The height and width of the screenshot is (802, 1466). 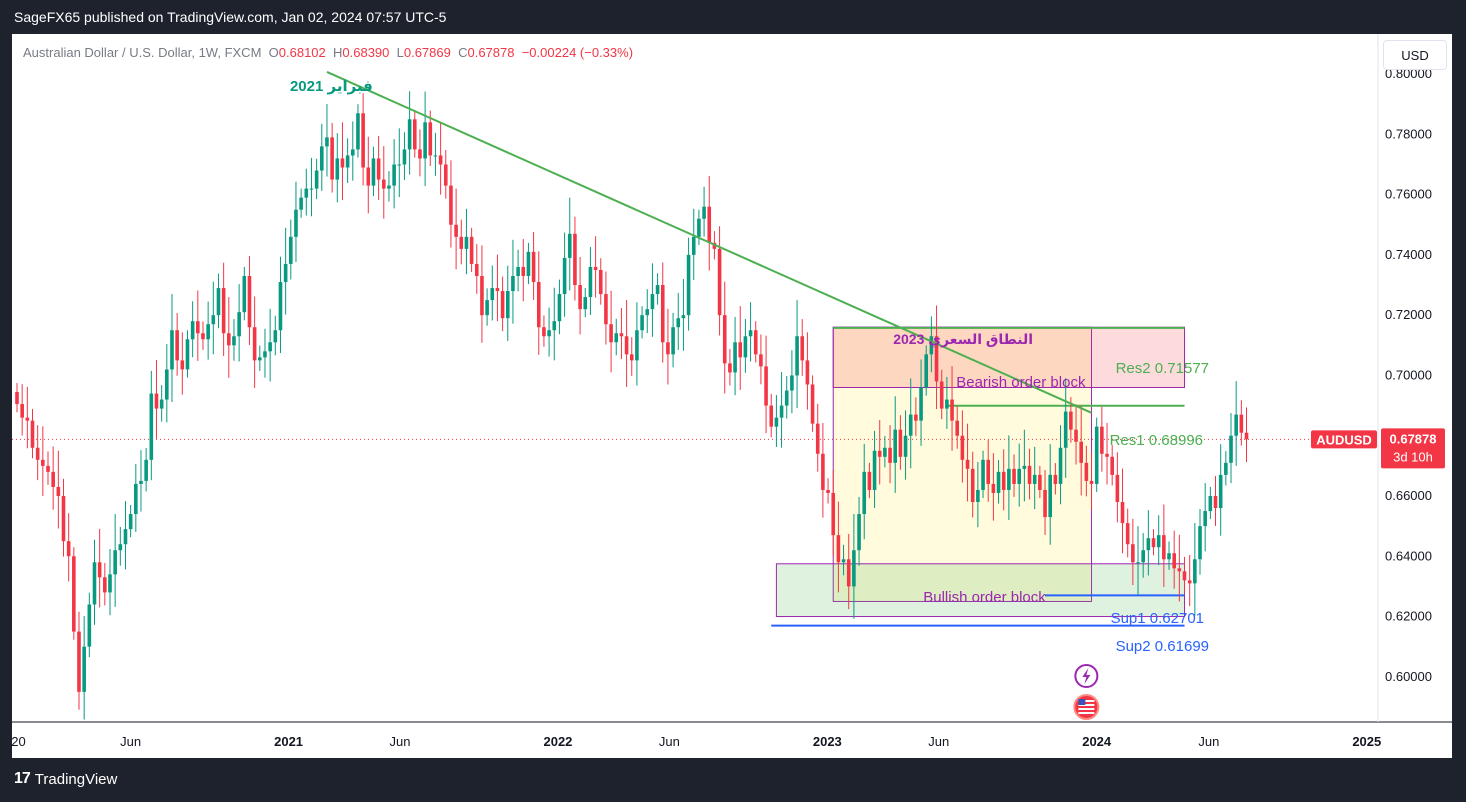 I want to click on footer-brand: 17 TradingView, so click(x=65, y=779).